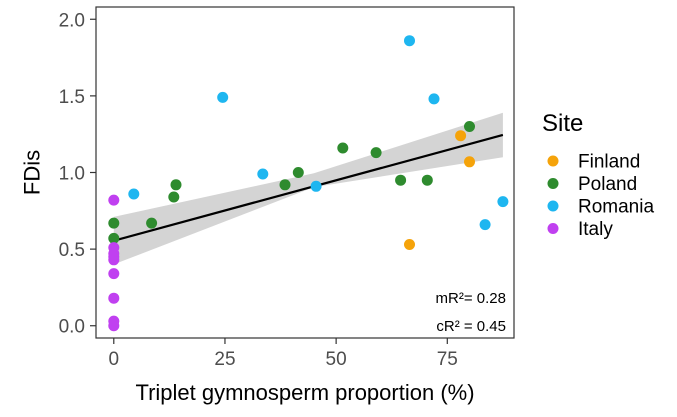  I want to click on y-tick-label: 0.5, so click(72, 250).